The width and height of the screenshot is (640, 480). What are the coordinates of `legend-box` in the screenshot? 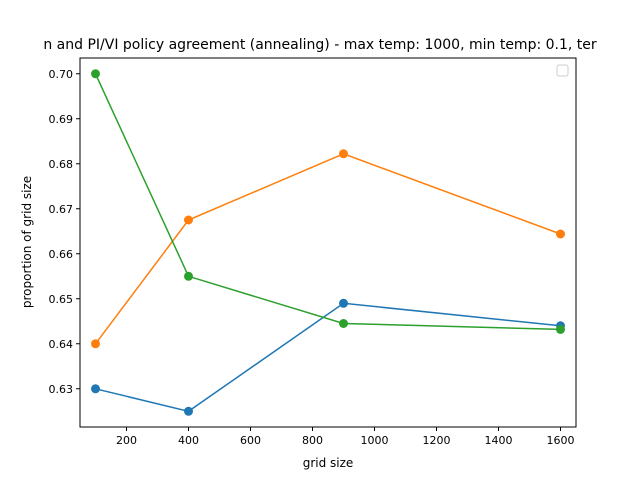 It's located at (562, 70).